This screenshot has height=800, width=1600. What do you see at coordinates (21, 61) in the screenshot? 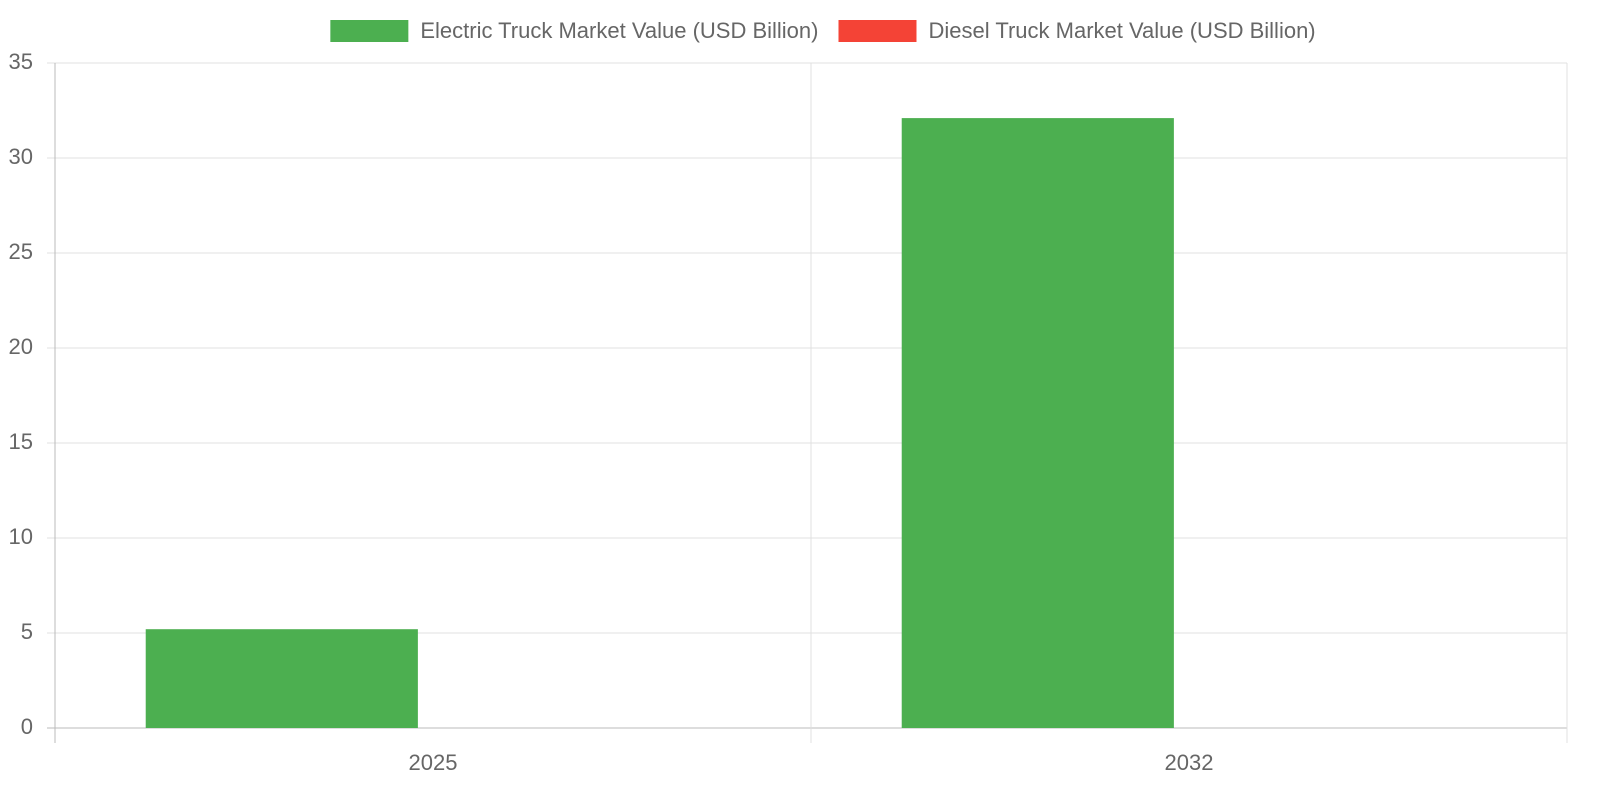
I see `y-tick-label: 35` at bounding box center [21, 61].